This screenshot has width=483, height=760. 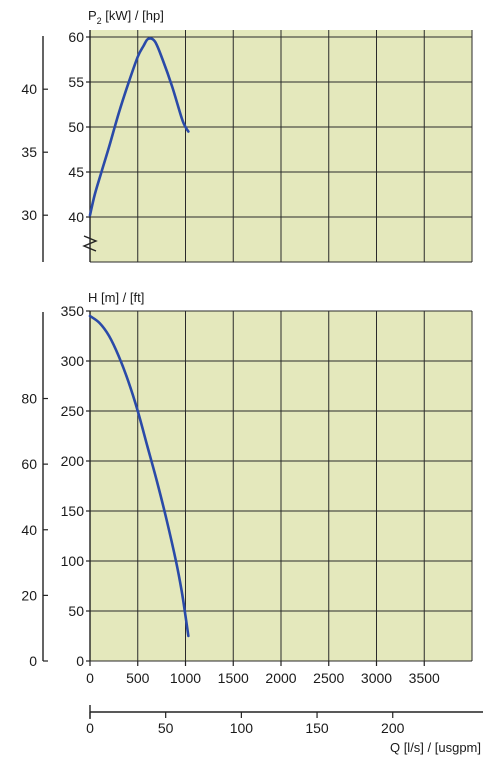 I want to click on flow-usgpm-tick-label: 3000, so click(x=376, y=678).